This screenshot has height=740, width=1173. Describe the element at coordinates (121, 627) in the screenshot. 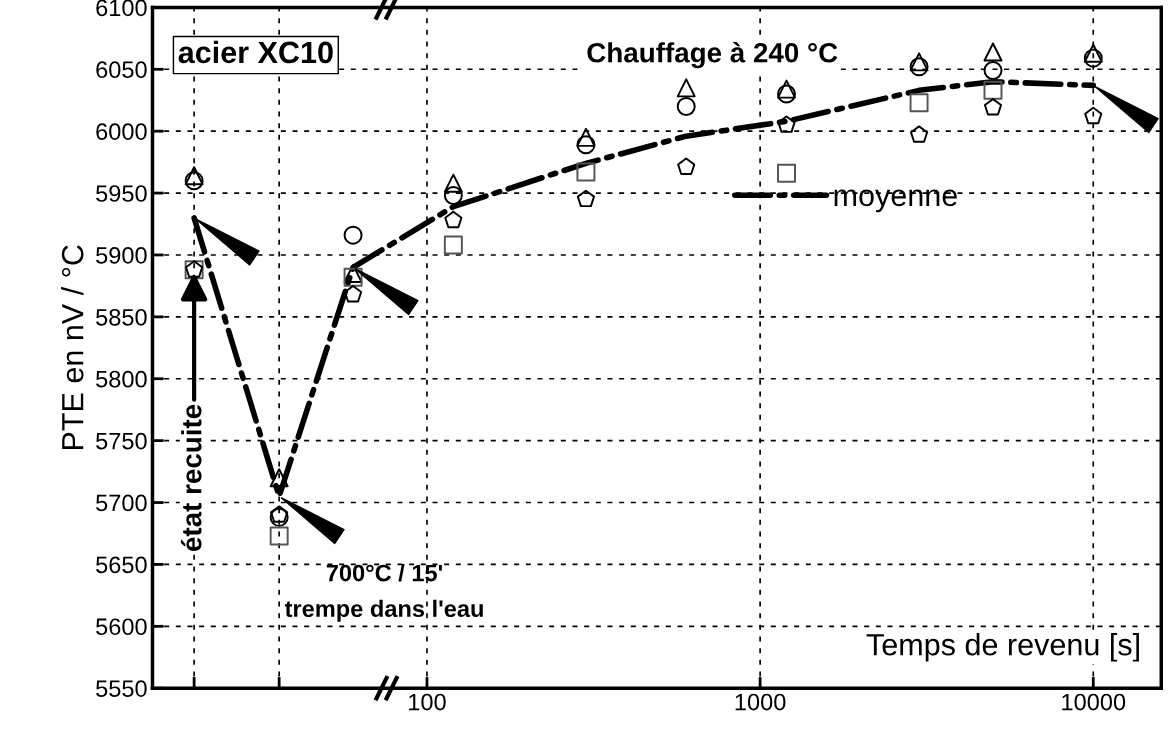

I see `y-tick-label: 5600` at that location.